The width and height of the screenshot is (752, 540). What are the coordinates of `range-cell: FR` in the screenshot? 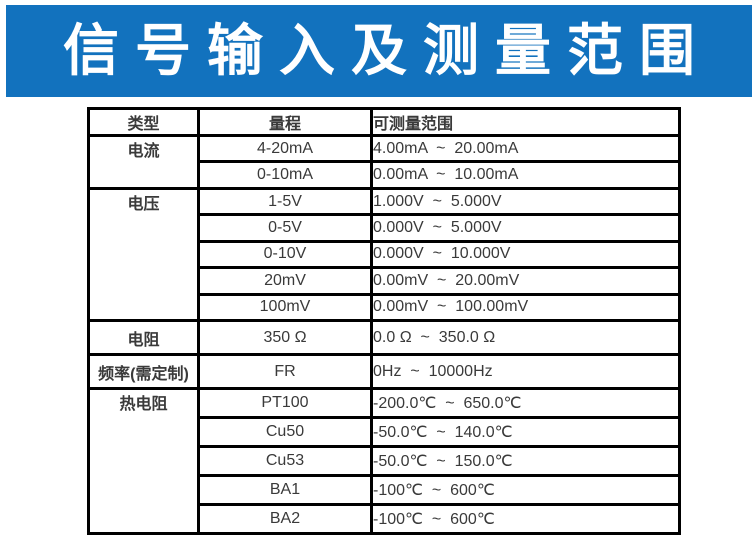 It's located at (285, 372).